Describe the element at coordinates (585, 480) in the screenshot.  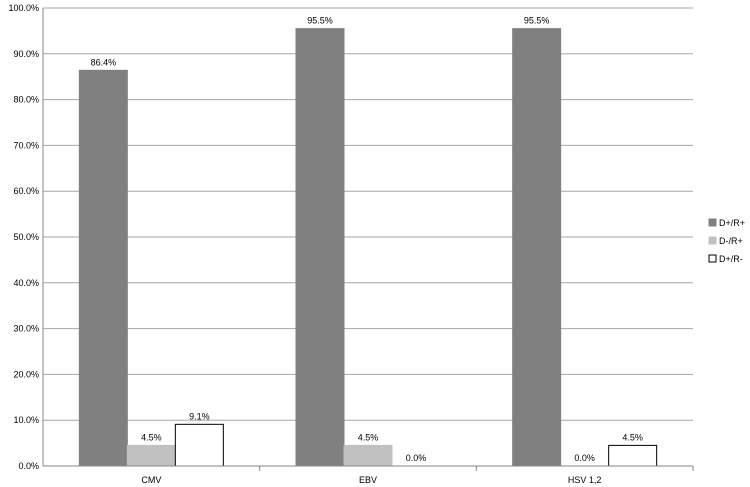
I see `x-category-label: HSV 1,2` at that location.